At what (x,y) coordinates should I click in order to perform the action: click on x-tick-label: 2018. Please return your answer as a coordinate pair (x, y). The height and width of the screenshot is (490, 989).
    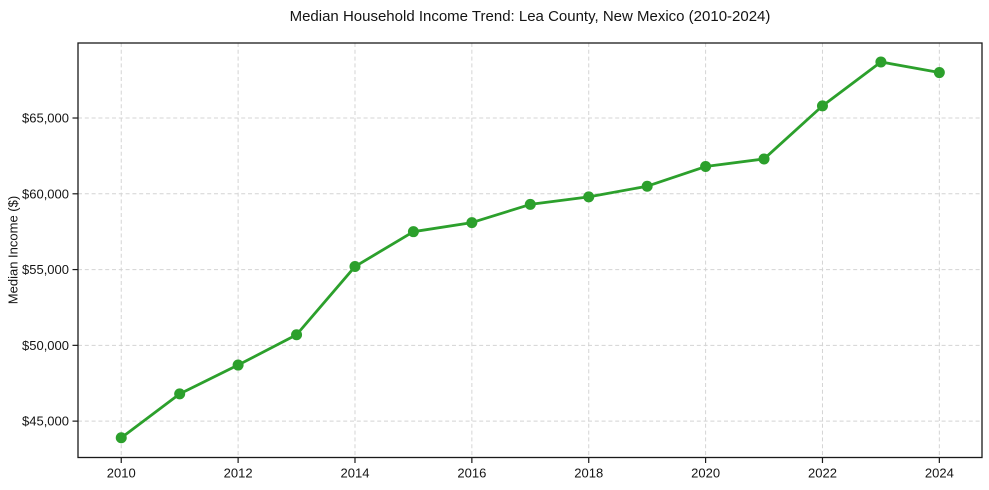
    Looking at the image, I should click on (588, 473).